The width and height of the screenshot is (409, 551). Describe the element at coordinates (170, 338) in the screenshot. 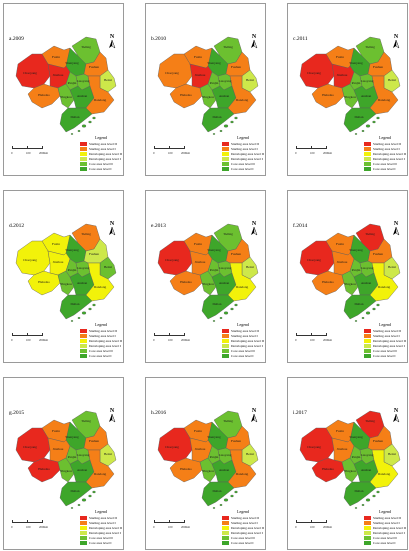

I see `scale-bar: 0 100 200Km` at that location.